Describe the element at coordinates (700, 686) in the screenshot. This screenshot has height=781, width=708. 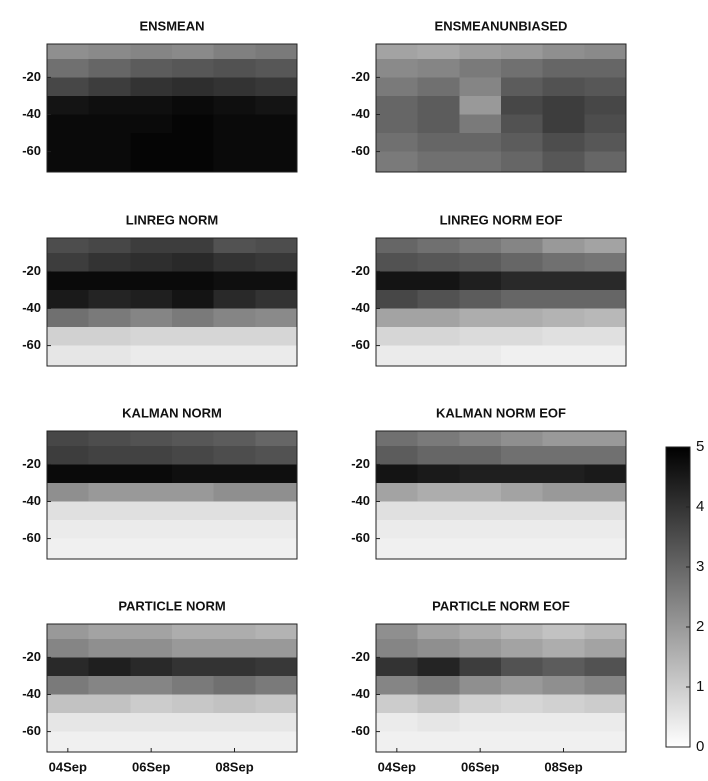
I see `colorbar-tick-label: 1` at that location.